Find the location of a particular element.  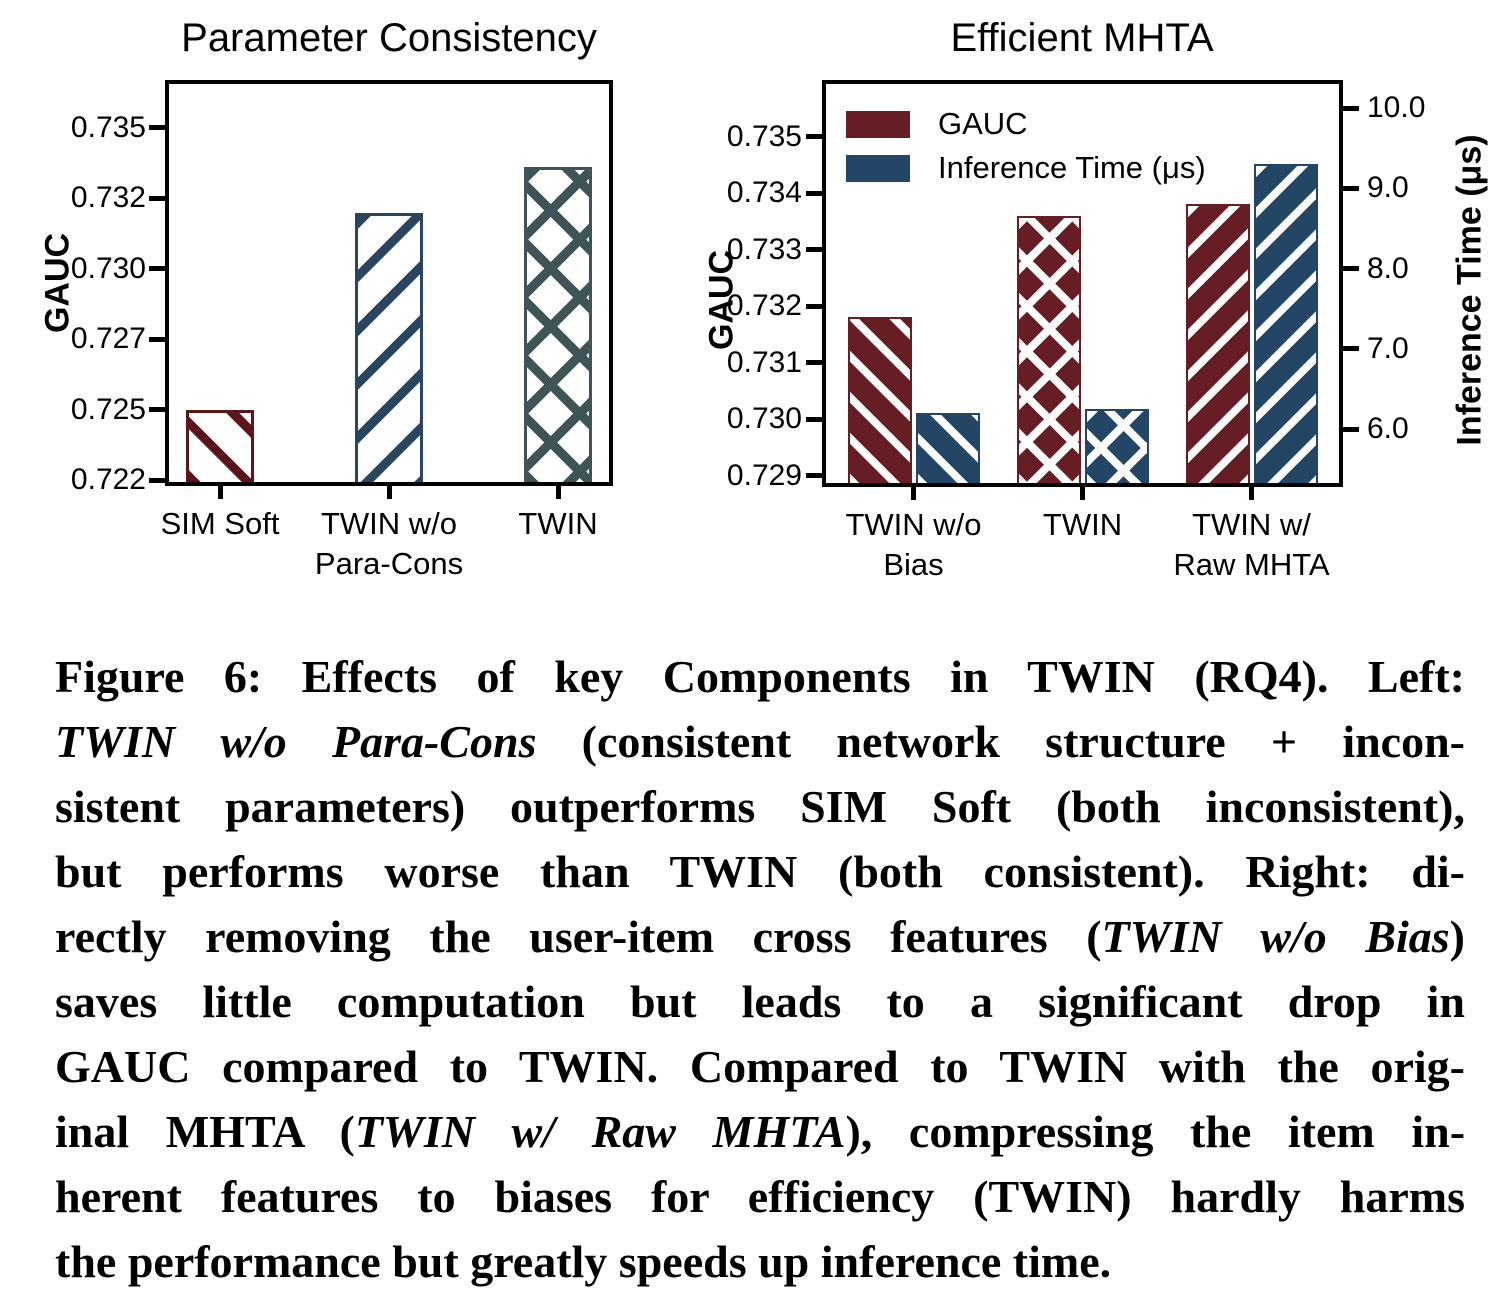

y-tick-label-right: 9.0 is located at coordinates (1388, 188).